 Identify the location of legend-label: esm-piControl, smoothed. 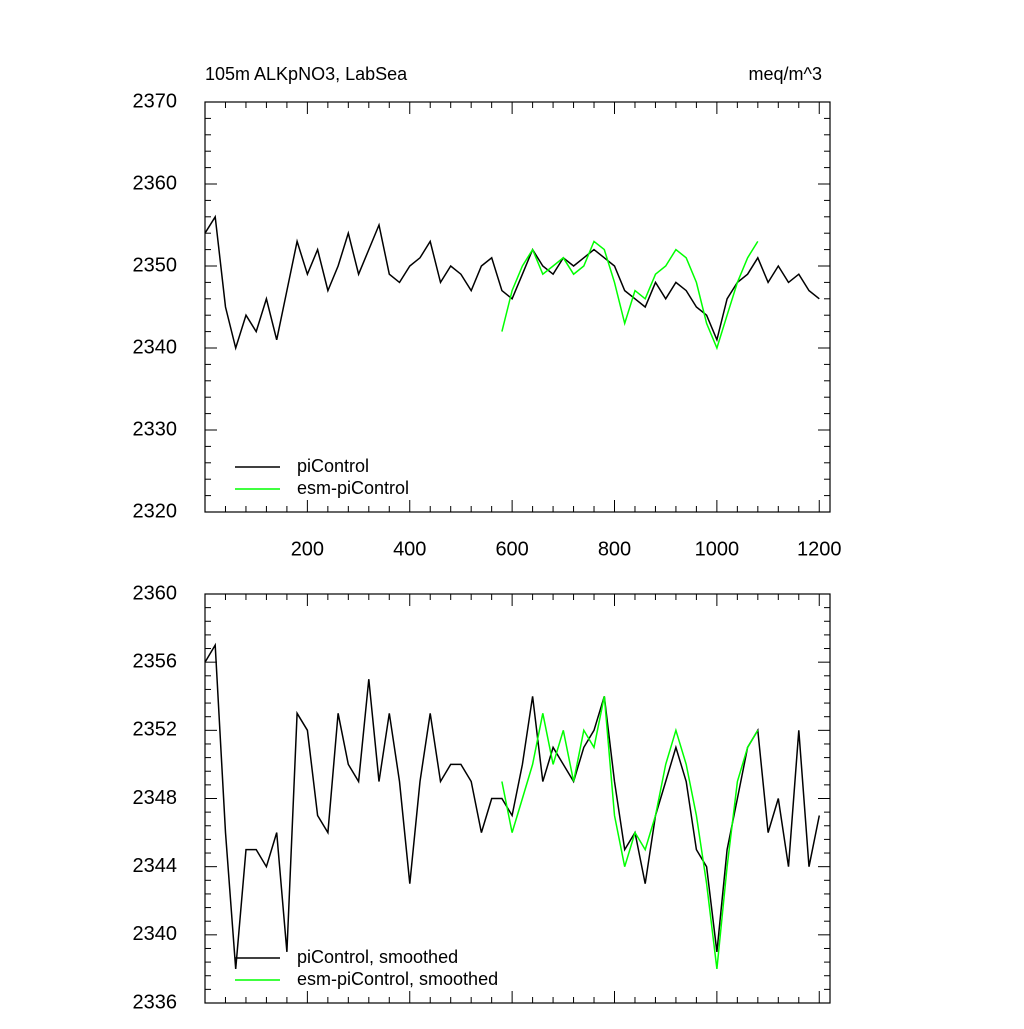
(397, 979).